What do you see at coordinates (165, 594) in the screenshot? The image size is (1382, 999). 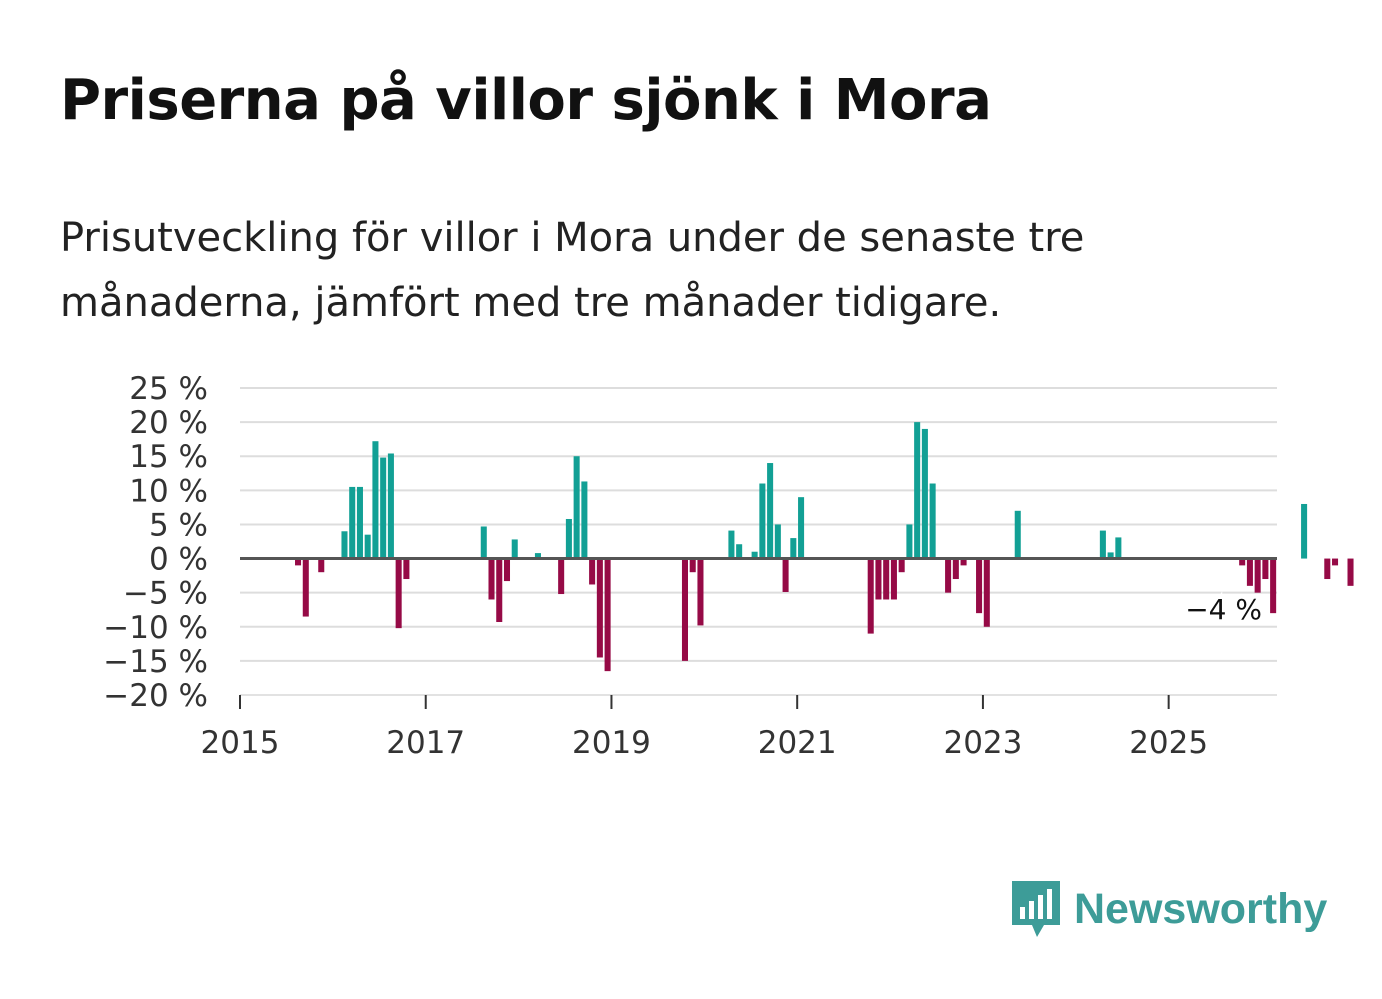 I see `y-tick-label: −5 %` at bounding box center [165, 594].